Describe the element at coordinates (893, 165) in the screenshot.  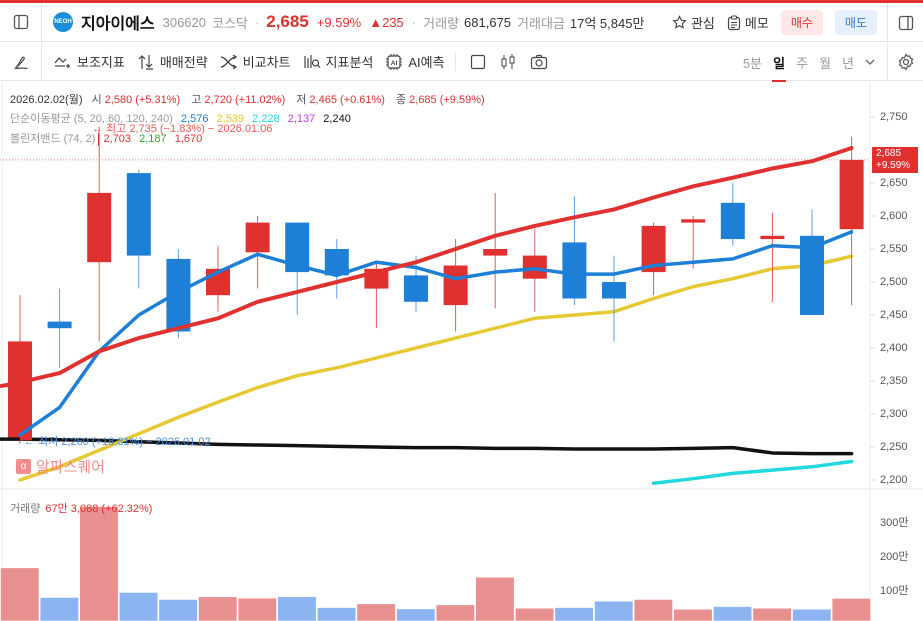
I see `price-tag-change: +9.59%` at that location.